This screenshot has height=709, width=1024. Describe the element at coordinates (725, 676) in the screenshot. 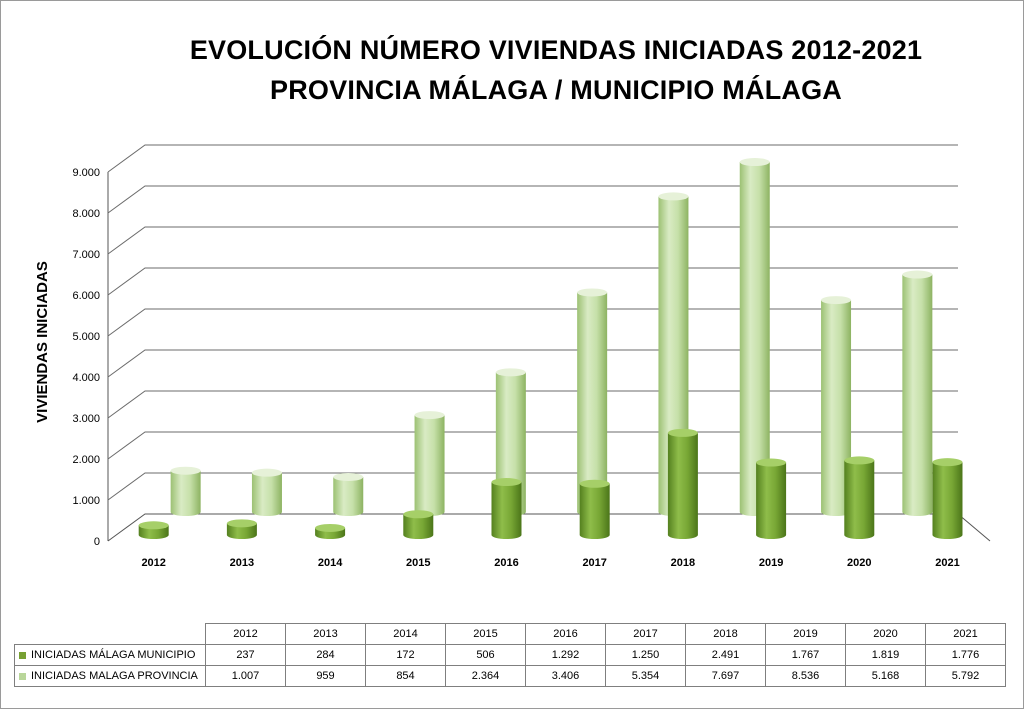

I see `table-cell: 7.697` at that location.